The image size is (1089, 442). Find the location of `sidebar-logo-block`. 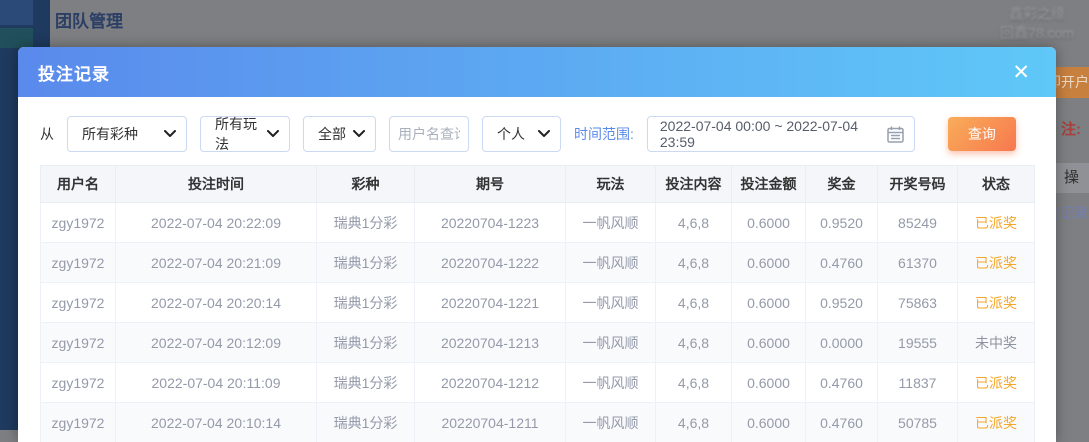

sidebar-logo-block is located at coordinates (16, 12).